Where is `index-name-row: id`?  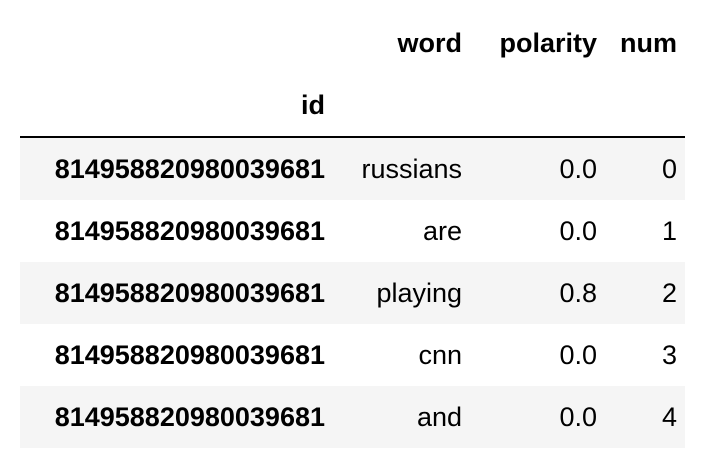
index-name-row: id is located at coordinates (352, 106).